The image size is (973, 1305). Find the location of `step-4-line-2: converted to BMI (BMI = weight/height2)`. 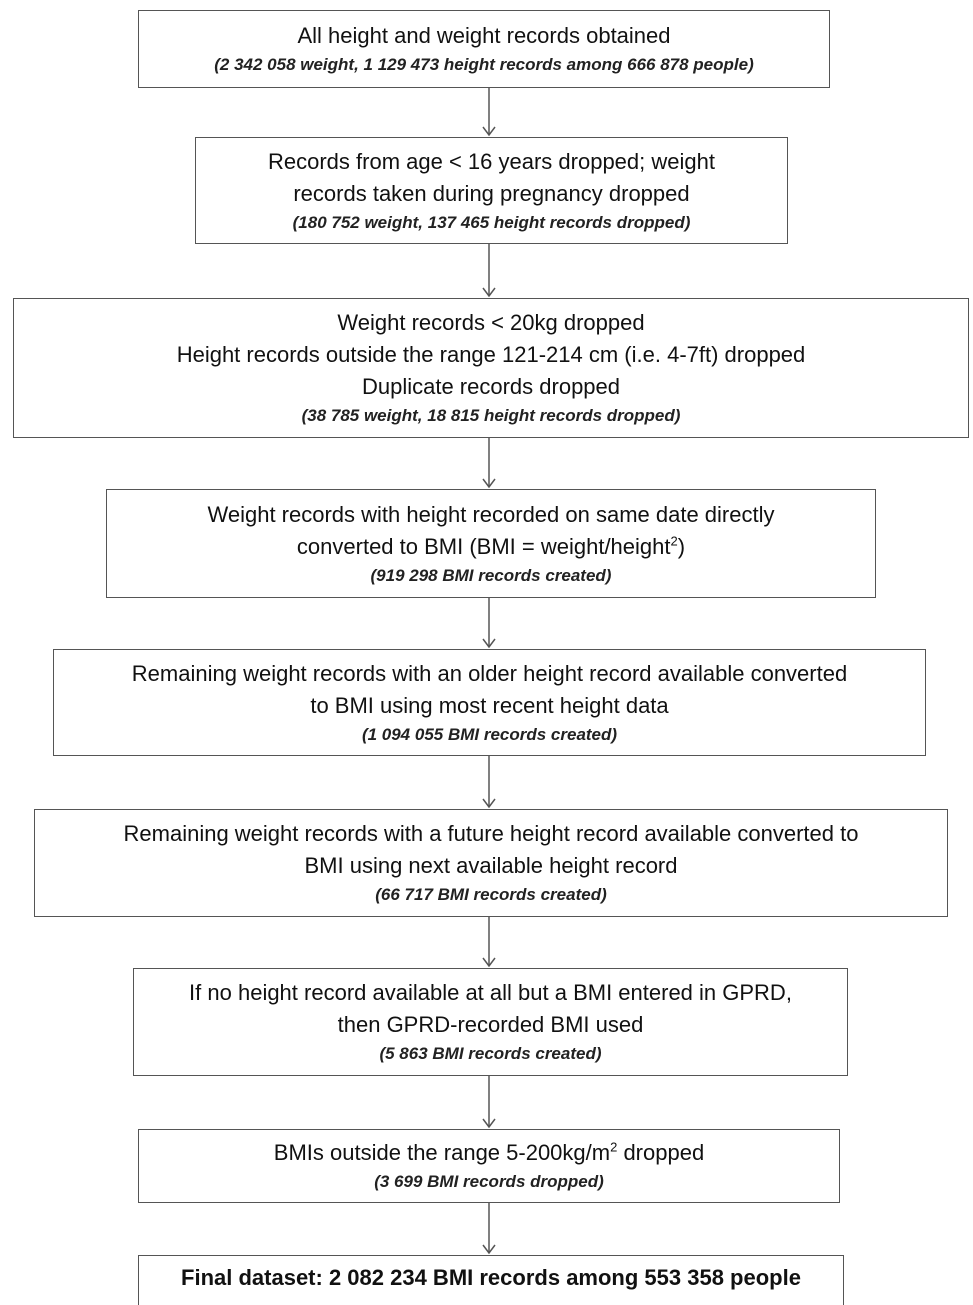

step-4-line-2: converted to BMI (BMI = weight/height2) is located at coordinates (491, 547).